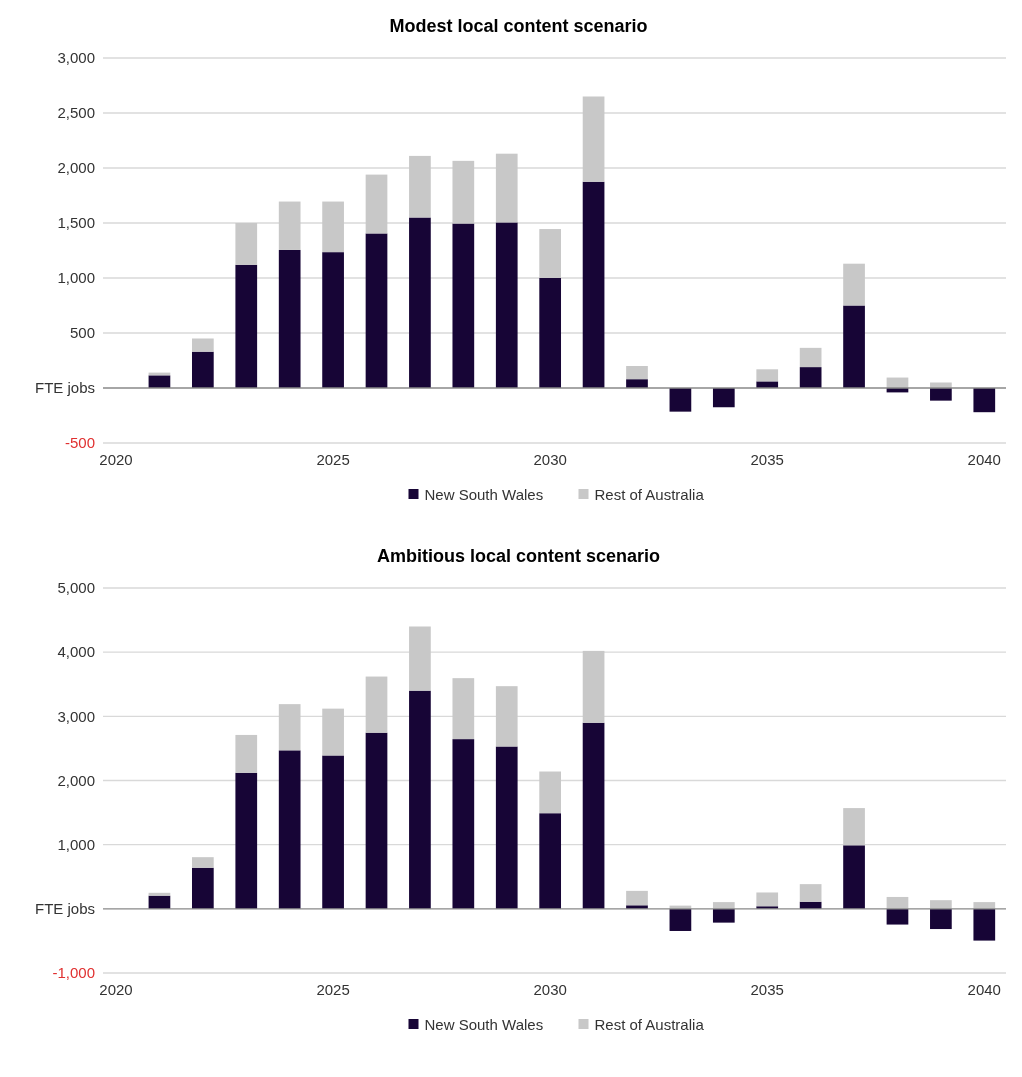 This screenshot has height=1077, width=1022. What do you see at coordinates (518, 556) in the screenshot?
I see `chart-title: Ambitious local content scenario` at bounding box center [518, 556].